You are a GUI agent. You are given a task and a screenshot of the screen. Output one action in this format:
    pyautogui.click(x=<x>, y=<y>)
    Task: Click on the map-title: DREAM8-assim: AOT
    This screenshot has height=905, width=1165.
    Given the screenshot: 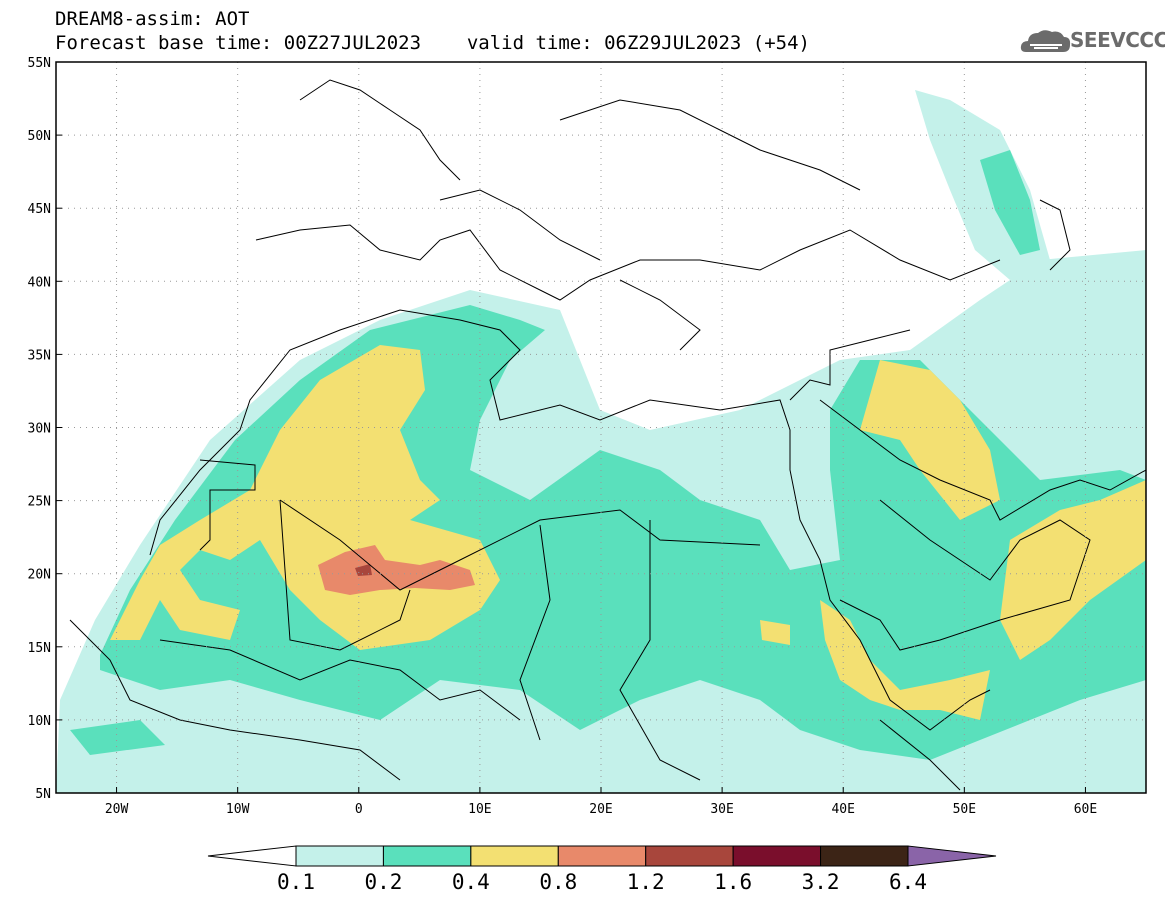 What is the action you would take?
    pyautogui.click(x=152, y=19)
    